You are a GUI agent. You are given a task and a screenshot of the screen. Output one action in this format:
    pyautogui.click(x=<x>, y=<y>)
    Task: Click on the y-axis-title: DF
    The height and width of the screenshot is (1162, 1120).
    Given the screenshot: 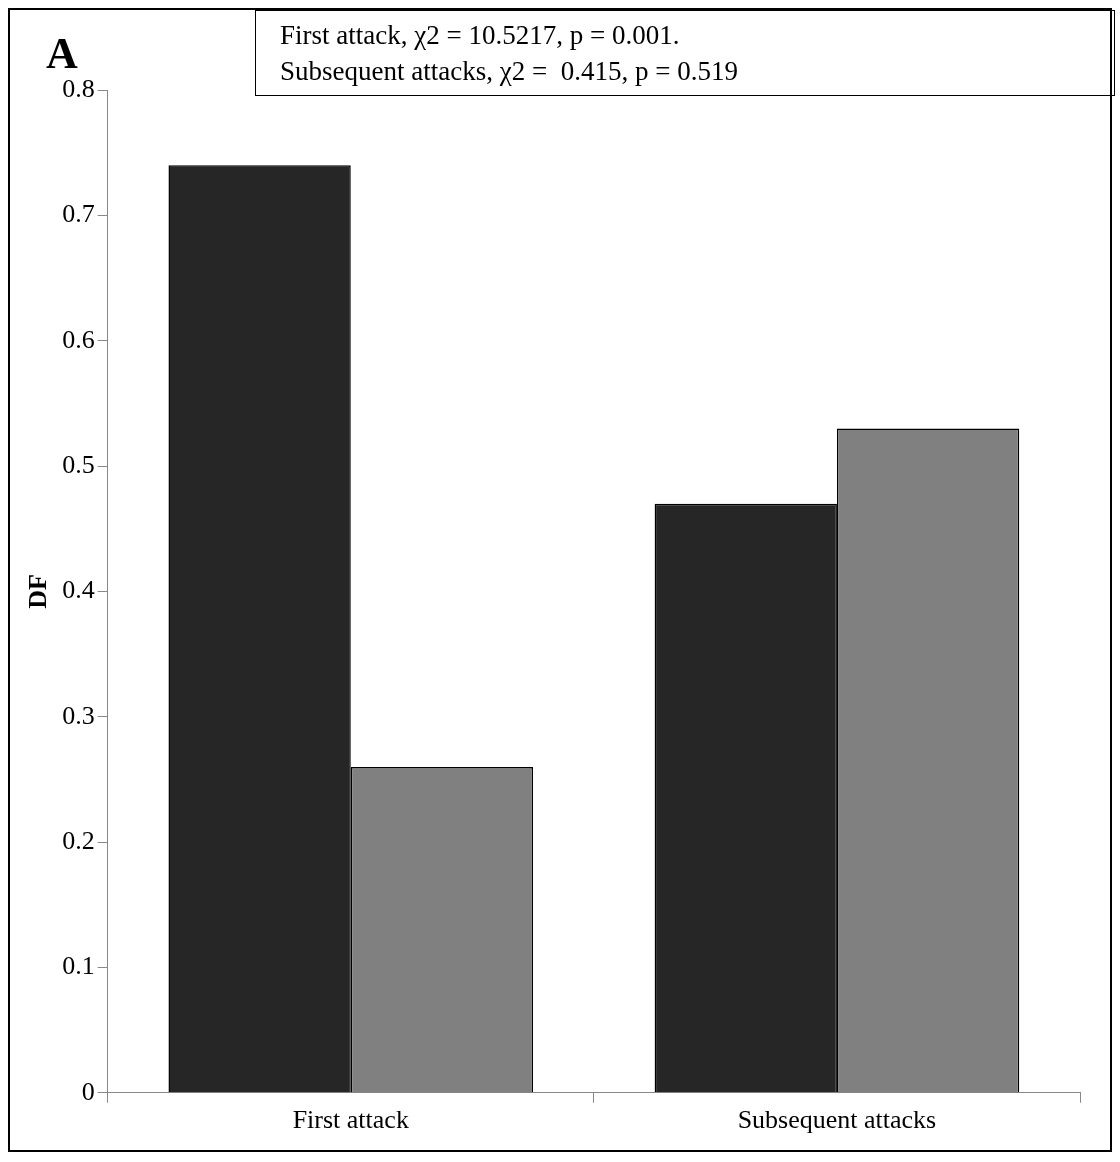 What is the action you would take?
    pyautogui.click(x=38, y=591)
    